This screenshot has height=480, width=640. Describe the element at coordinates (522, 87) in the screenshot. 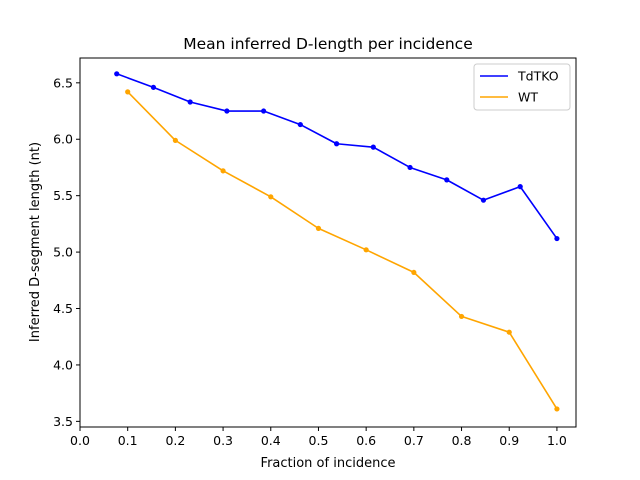

I see `legend: TdTKO WT` at that location.